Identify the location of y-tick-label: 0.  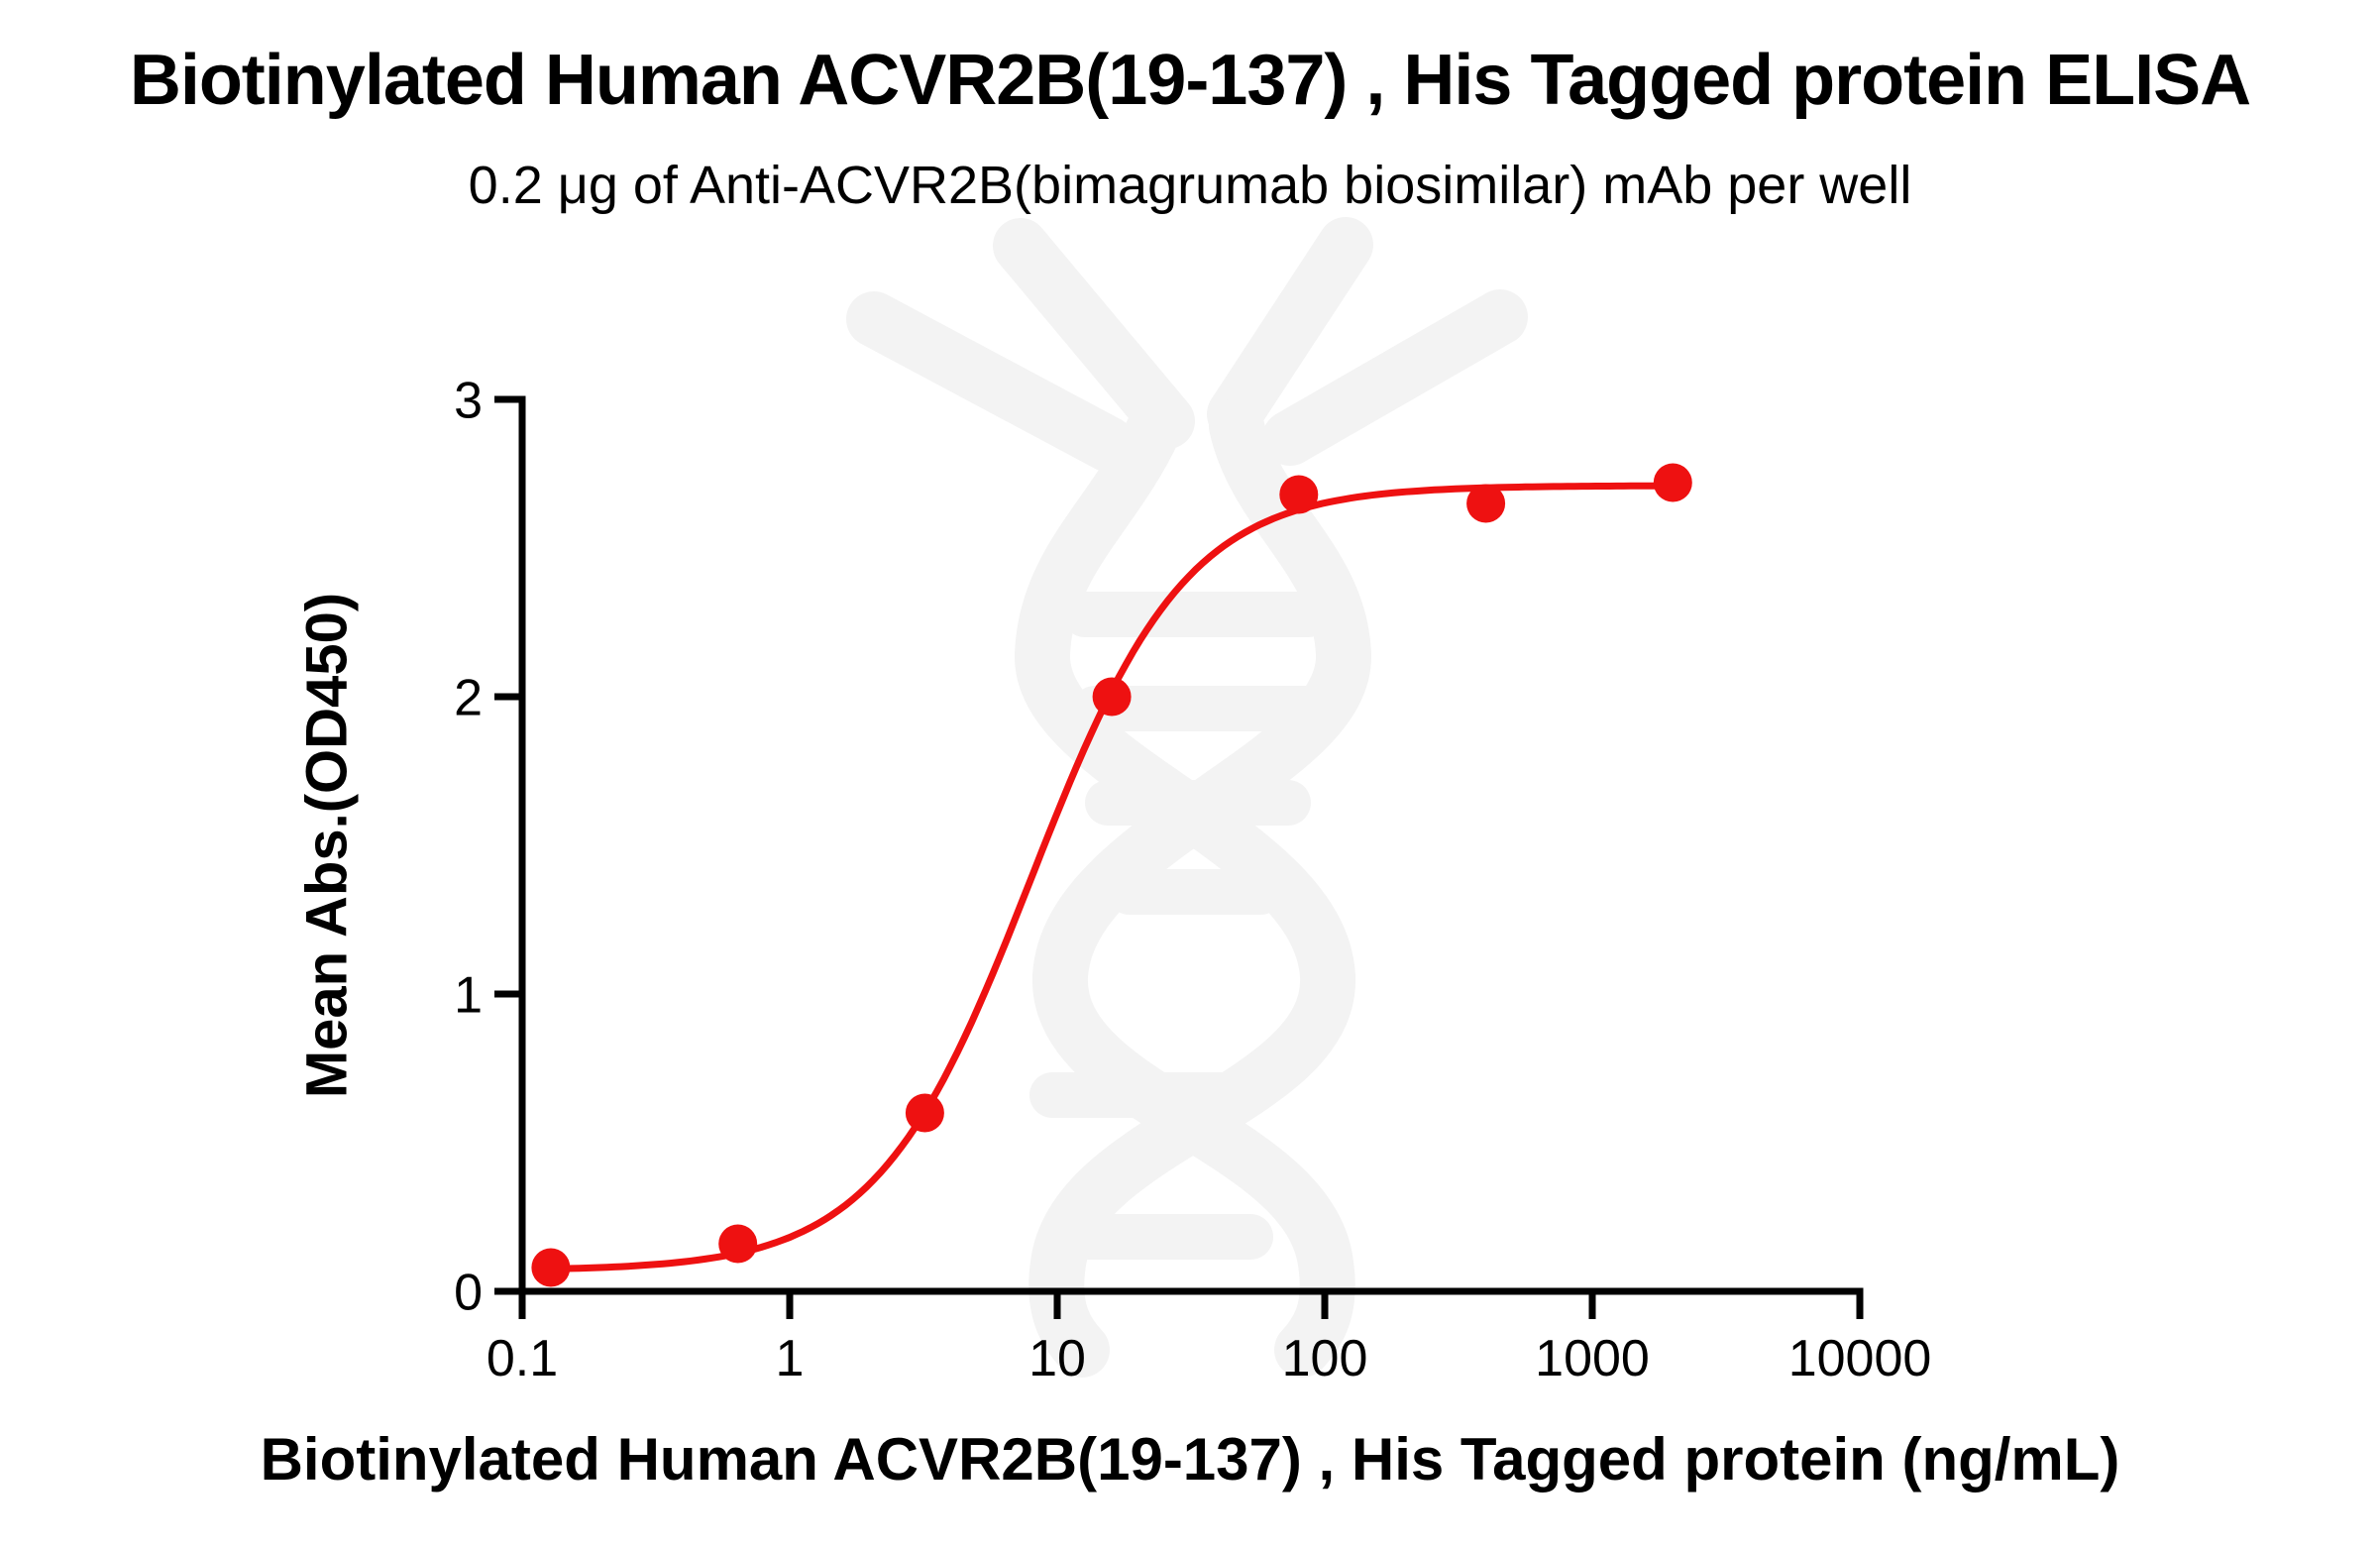
(468, 1293).